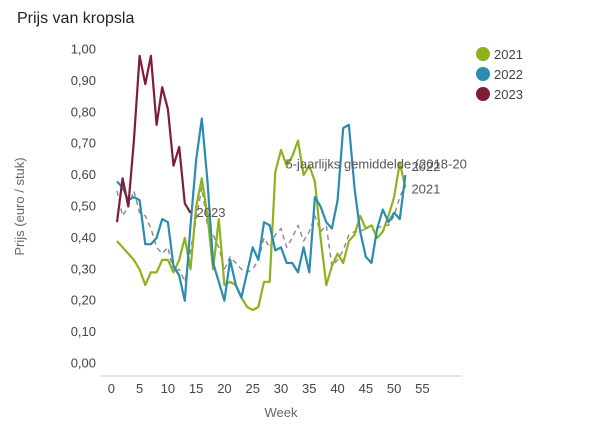  Describe the element at coordinates (19, 206) in the screenshot. I see `y-axis-label: Prijs (euro / stuk)` at that location.